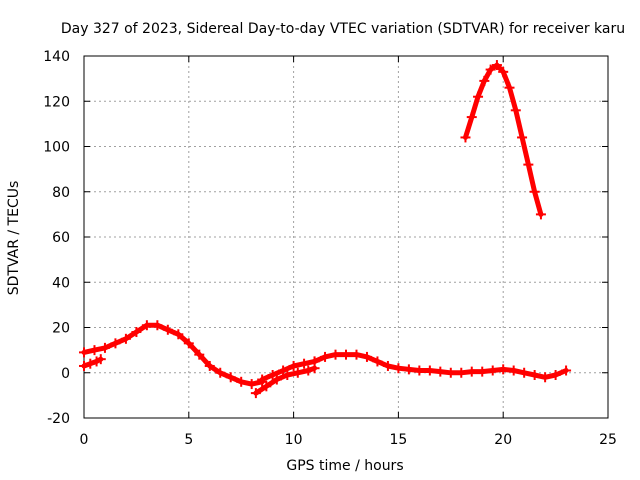 This screenshot has height=480, width=640. What do you see at coordinates (65, 374) in the screenshot?
I see `y-tick-label: 0` at bounding box center [65, 374].